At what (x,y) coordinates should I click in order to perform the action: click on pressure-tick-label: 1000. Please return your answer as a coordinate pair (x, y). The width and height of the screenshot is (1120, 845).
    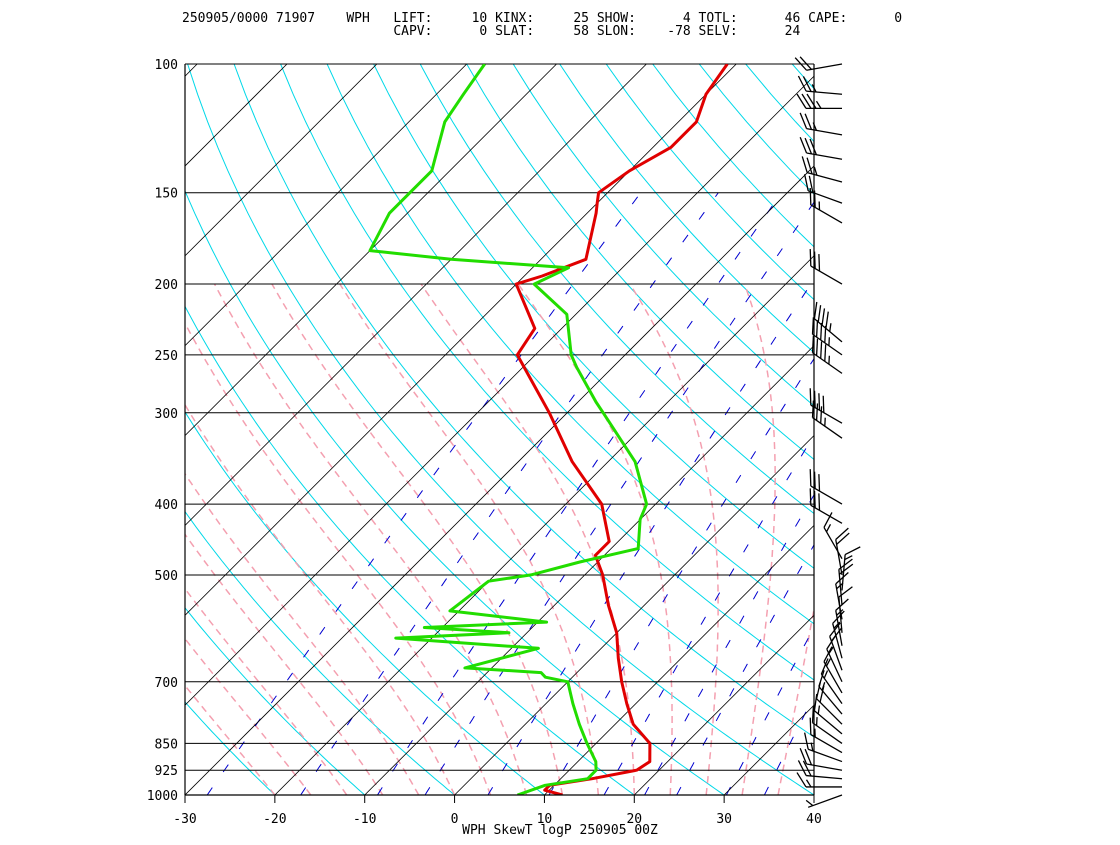
    Looking at the image, I should click on (162, 796).